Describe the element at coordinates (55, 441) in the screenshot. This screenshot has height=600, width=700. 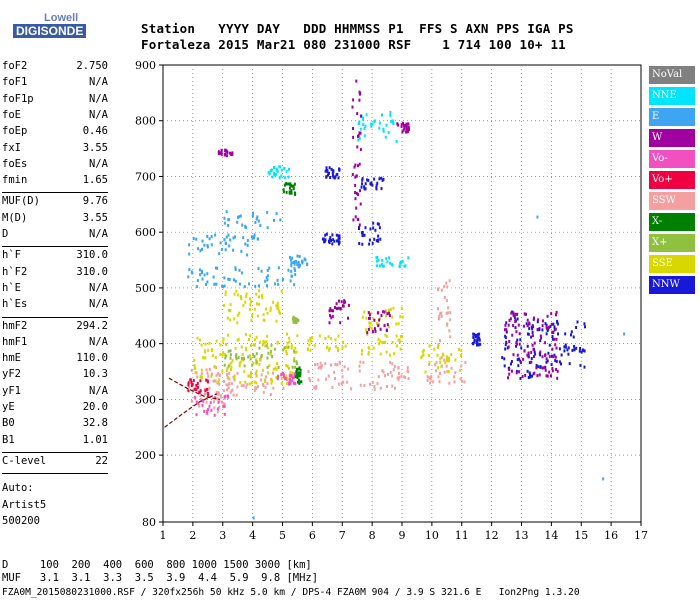
I see `param-row: B1 1.01` at that location.